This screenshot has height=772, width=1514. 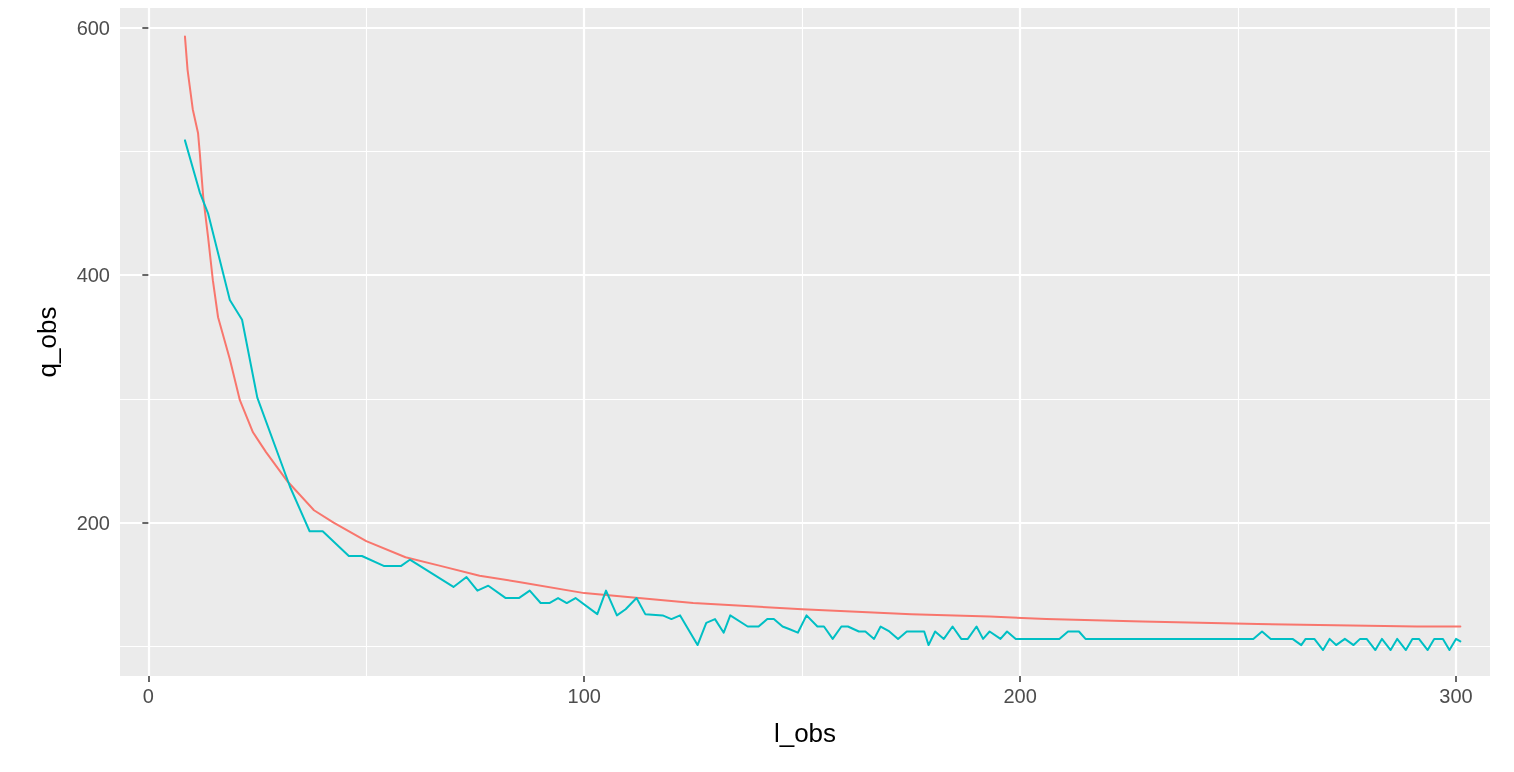 I want to click on x-tick-label: 0, so click(x=148, y=696).